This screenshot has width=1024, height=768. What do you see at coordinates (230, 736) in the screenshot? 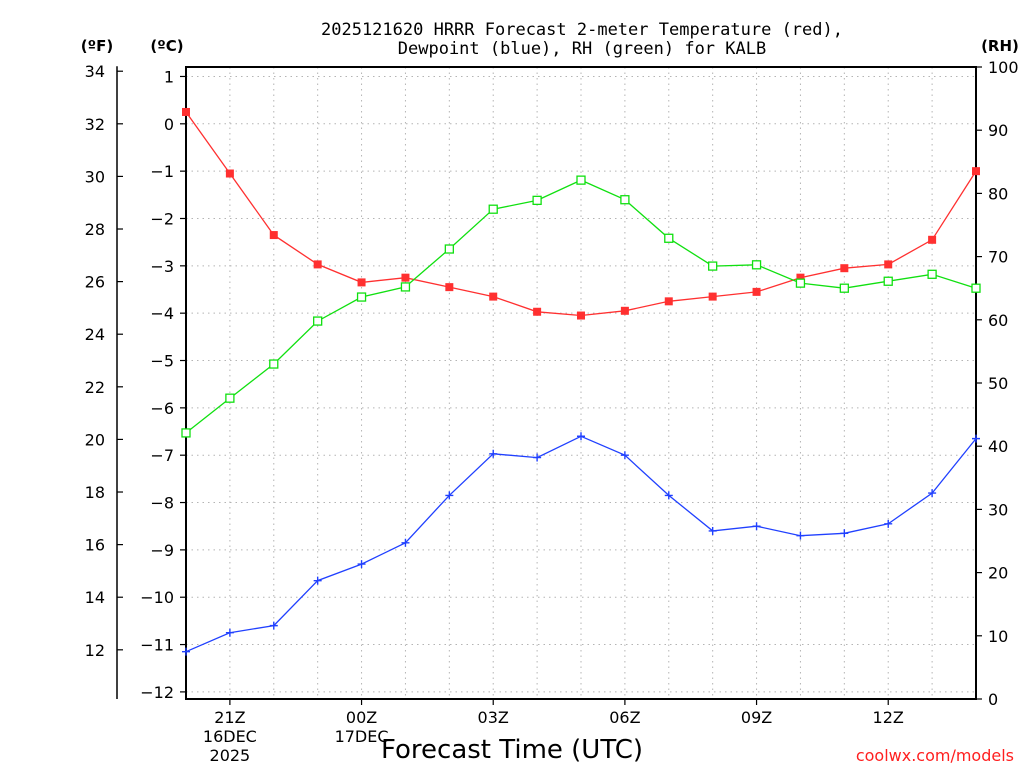
I see `x-tick-label: 16DEC` at bounding box center [230, 736].